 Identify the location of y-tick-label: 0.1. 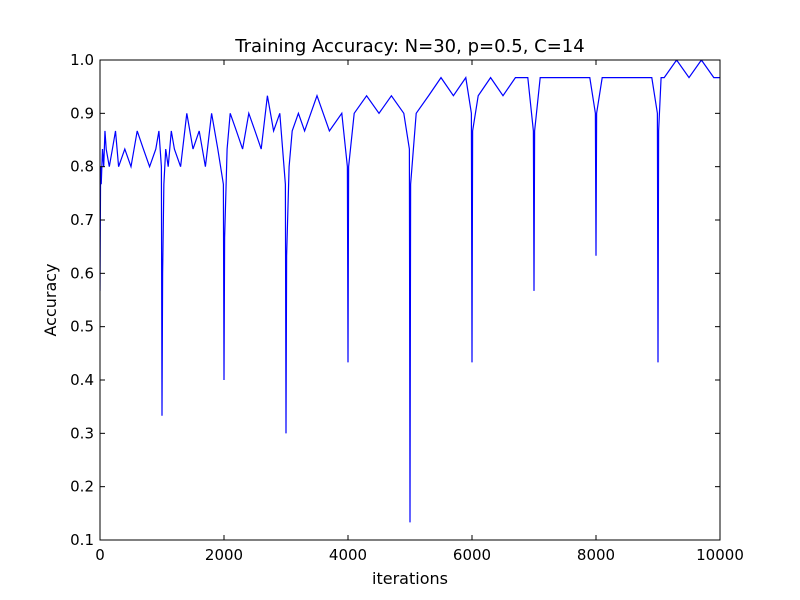
(82, 540).